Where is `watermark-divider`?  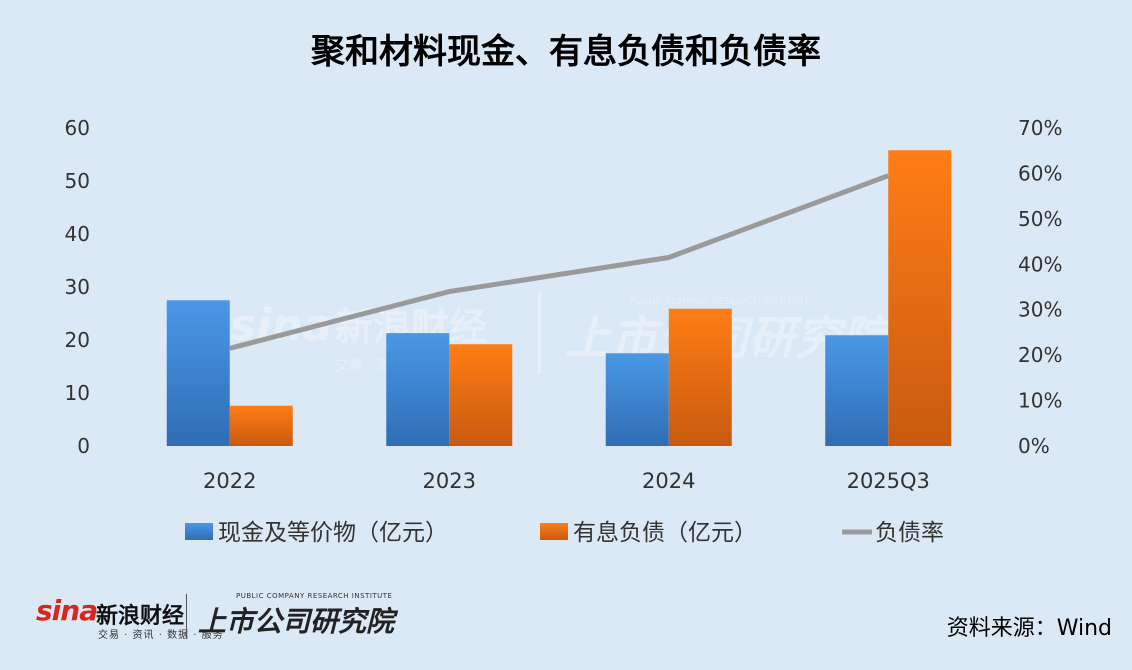 watermark-divider is located at coordinates (539, 333).